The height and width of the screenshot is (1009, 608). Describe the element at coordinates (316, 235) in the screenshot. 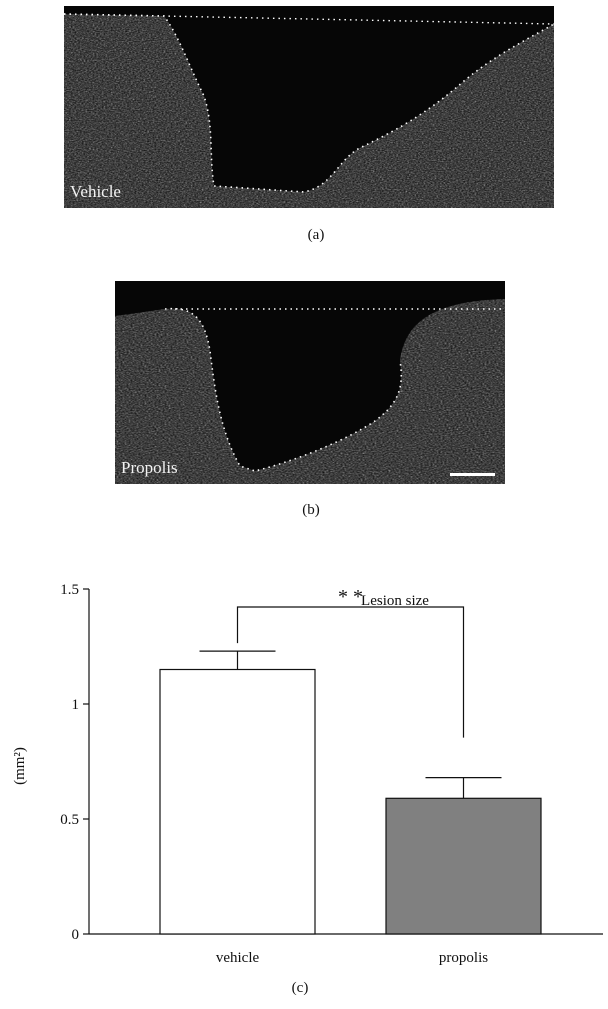

I see `figure-caption-a: (a)` at that location.